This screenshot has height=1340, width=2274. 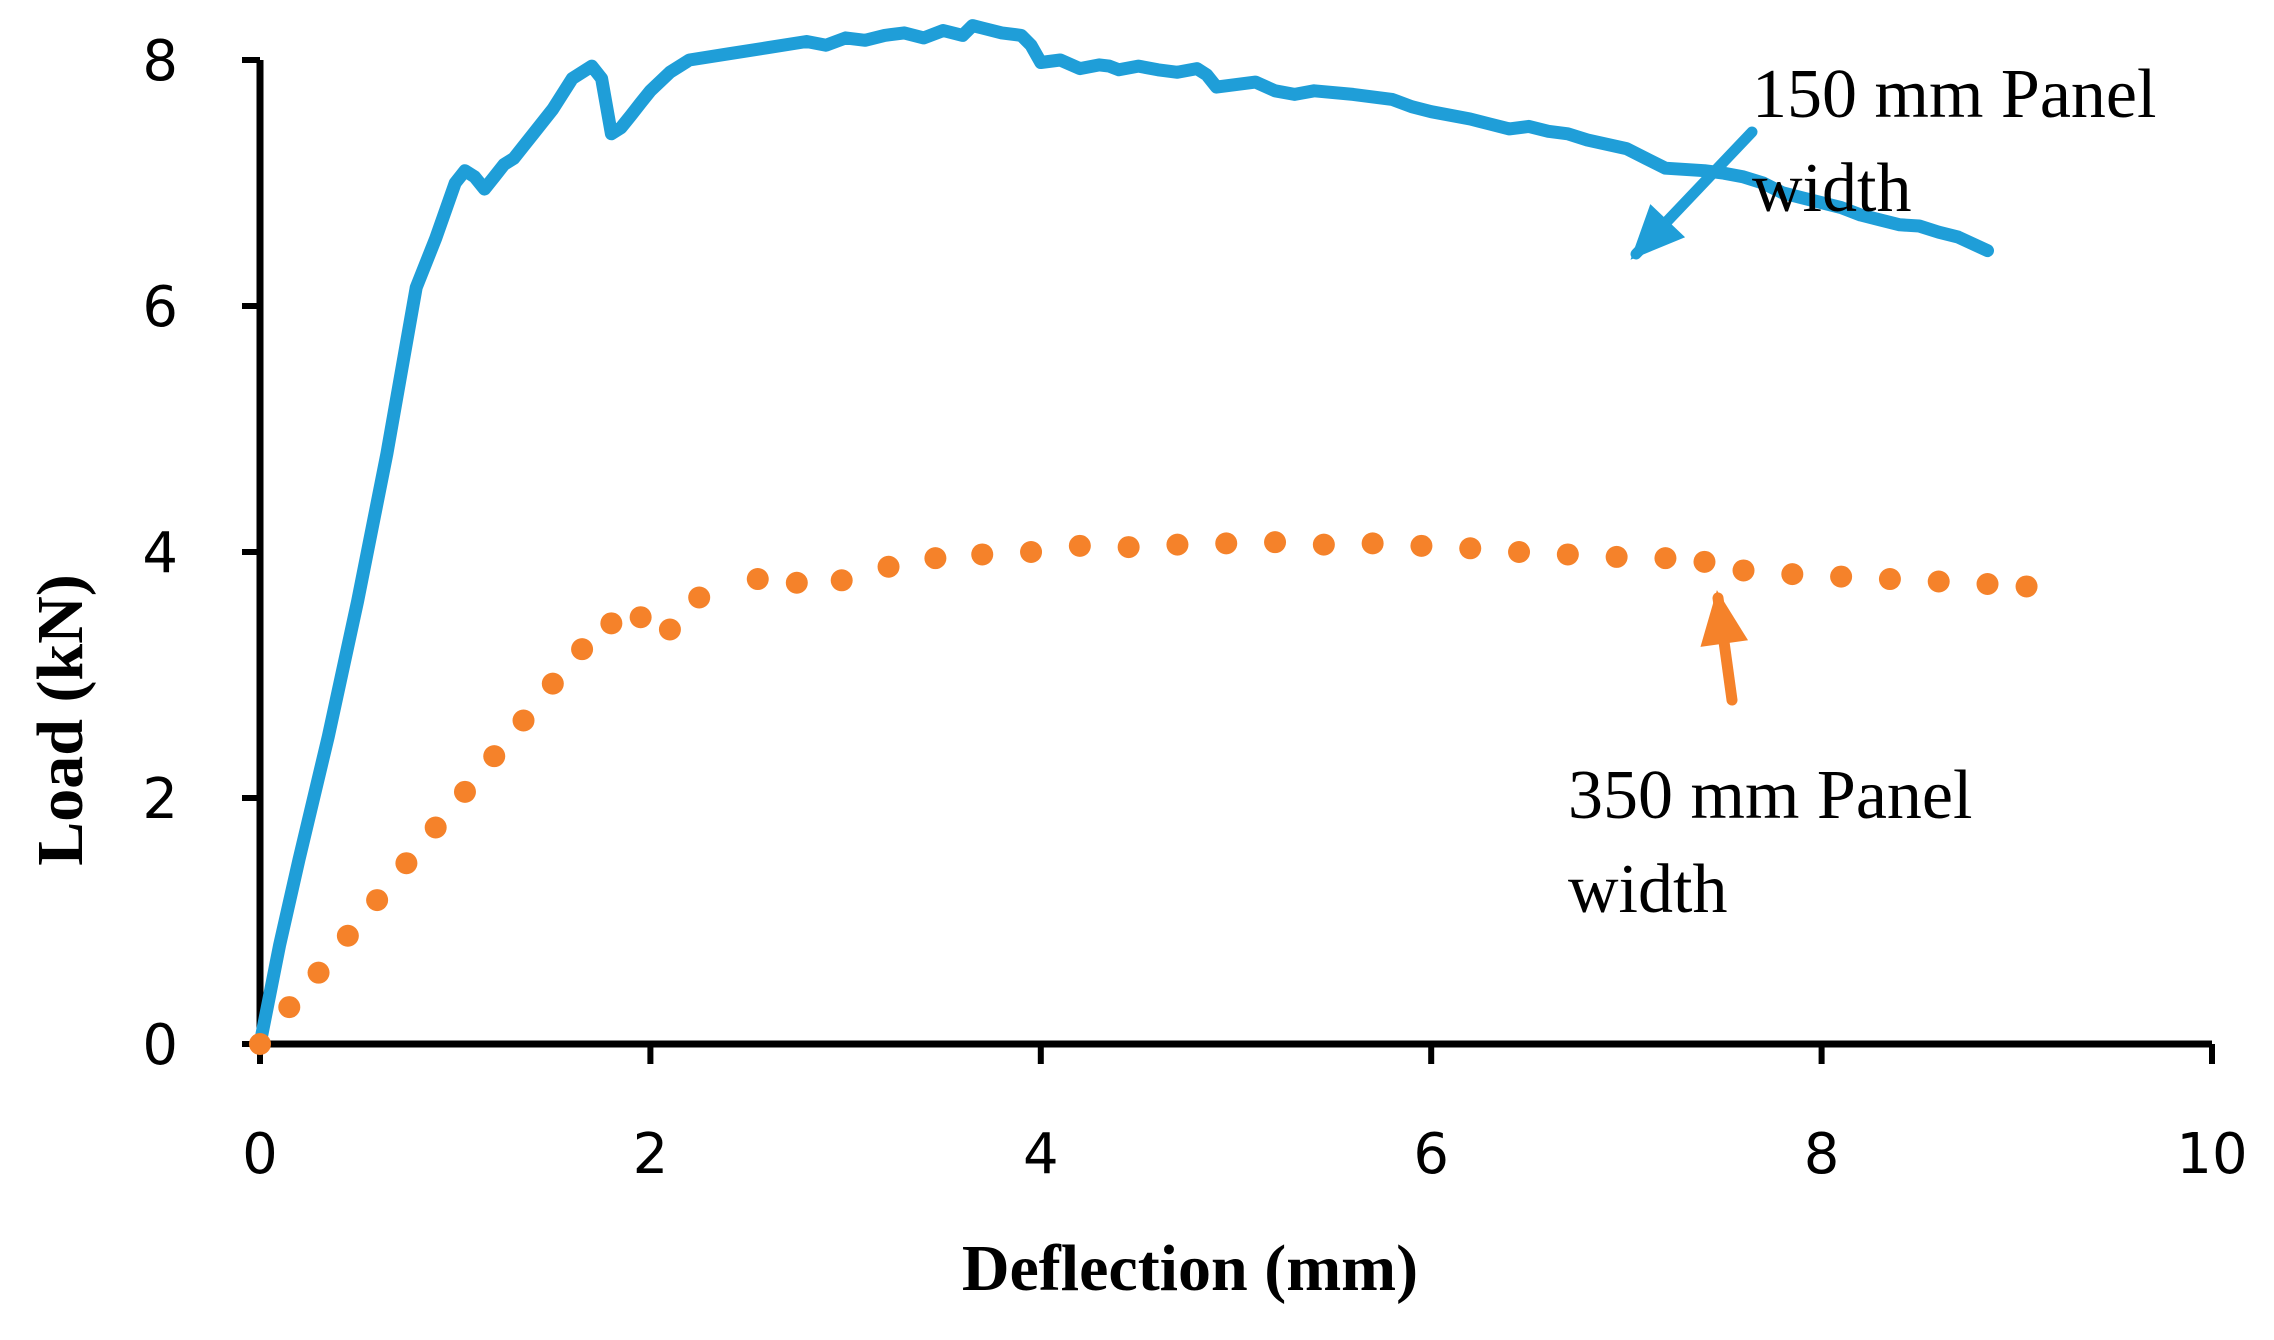 I want to click on annotation-arrow-350mm-head, so click(x=1724, y=618).